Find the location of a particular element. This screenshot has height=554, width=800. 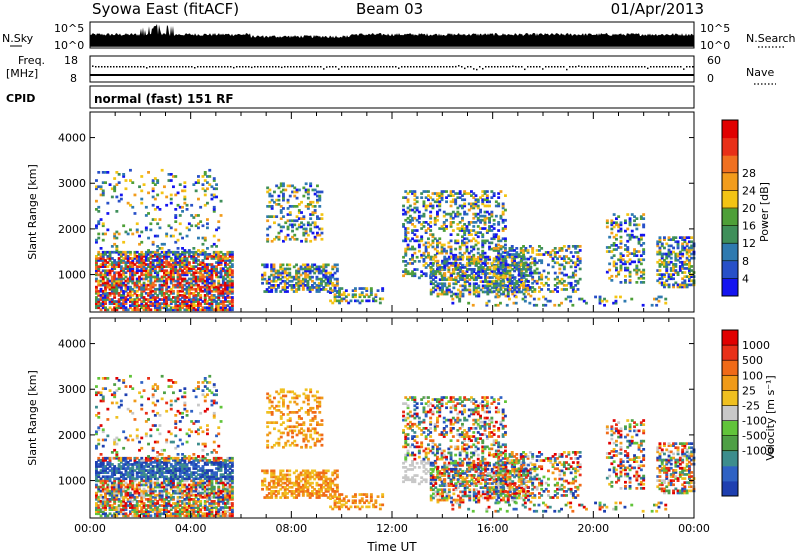

nave-max-label: 60 is located at coordinates (714, 60).